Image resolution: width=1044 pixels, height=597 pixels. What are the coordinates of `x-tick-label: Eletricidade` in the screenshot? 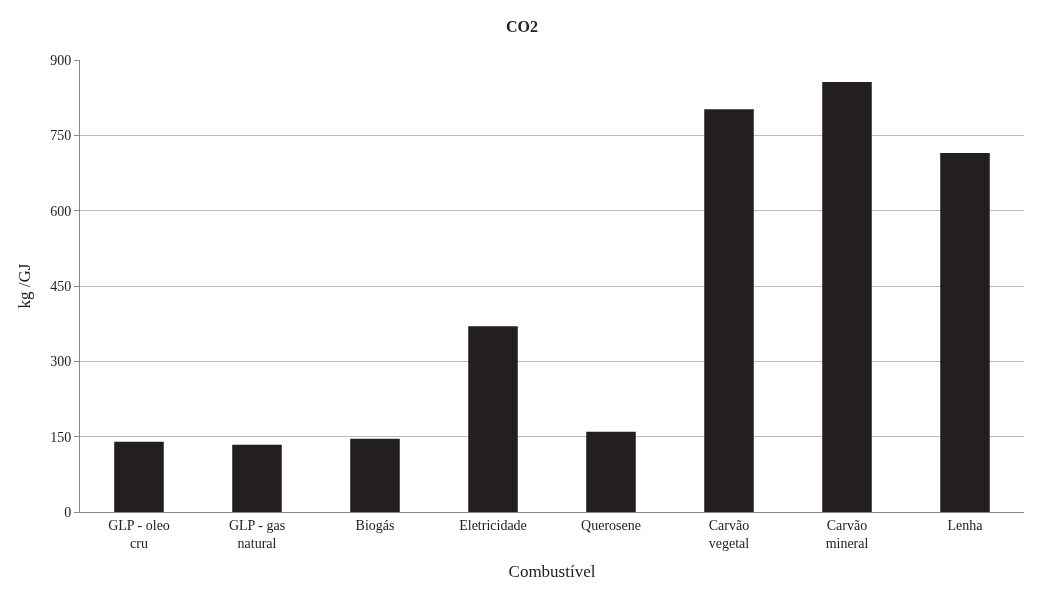 It's located at (493, 525).